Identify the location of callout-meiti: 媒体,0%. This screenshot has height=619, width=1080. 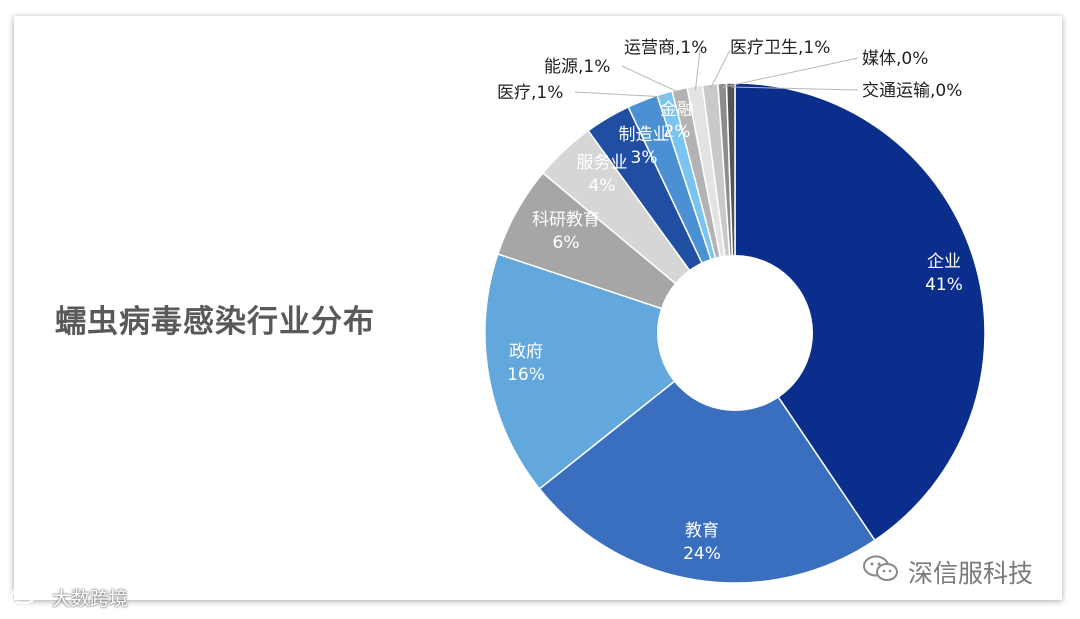
(895, 59).